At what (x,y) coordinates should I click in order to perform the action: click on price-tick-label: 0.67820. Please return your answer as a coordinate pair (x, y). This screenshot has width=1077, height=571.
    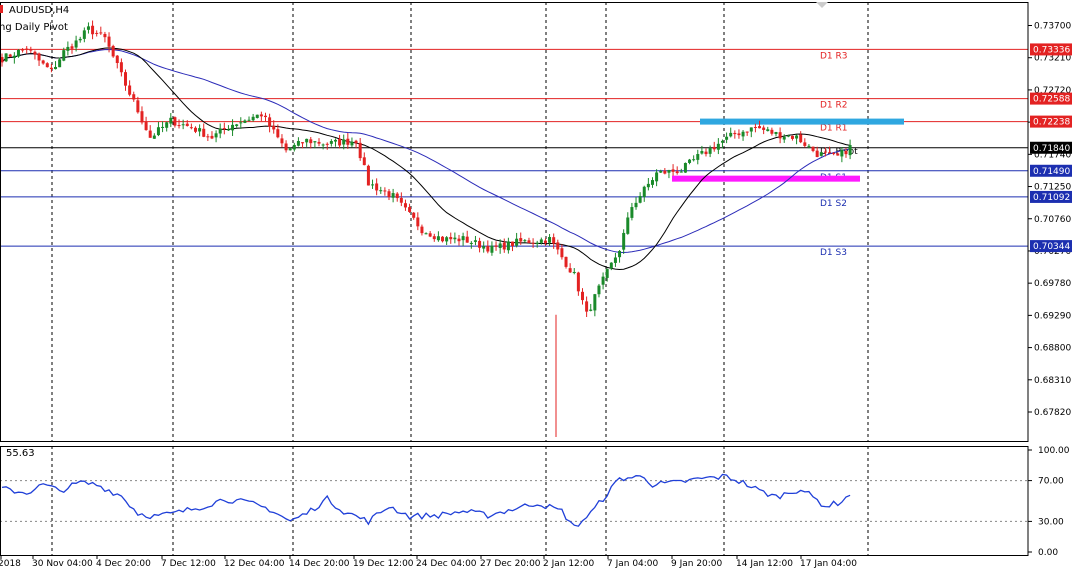
    Looking at the image, I should click on (1052, 413).